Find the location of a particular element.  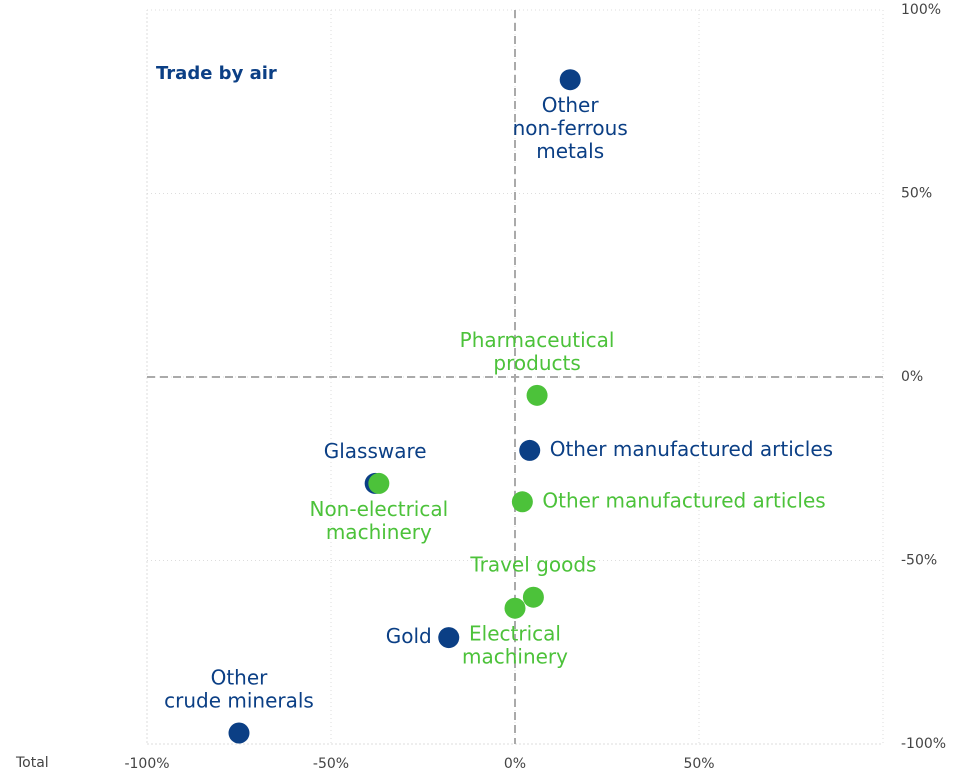

x-tick-label: -100% is located at coordinates (146, 764).